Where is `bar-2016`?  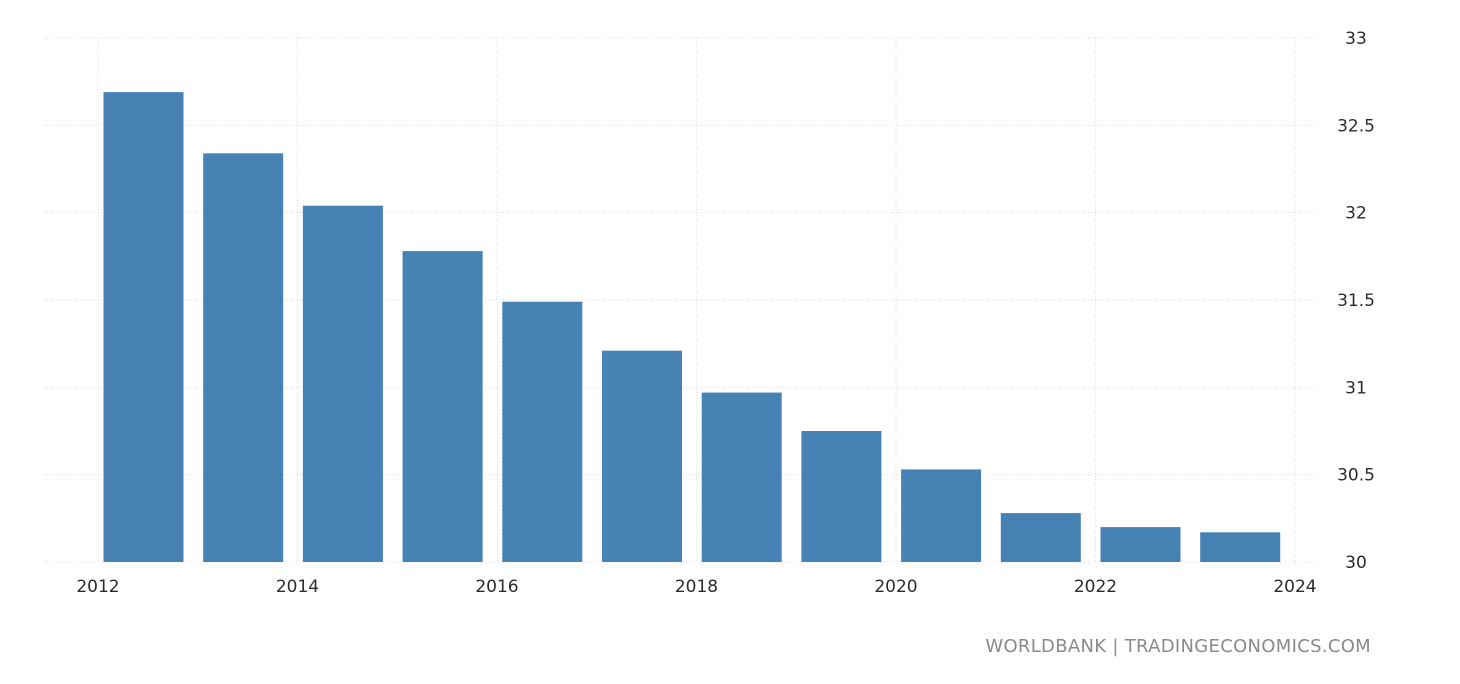 bar-2016 is located at coordinates (542, 431).